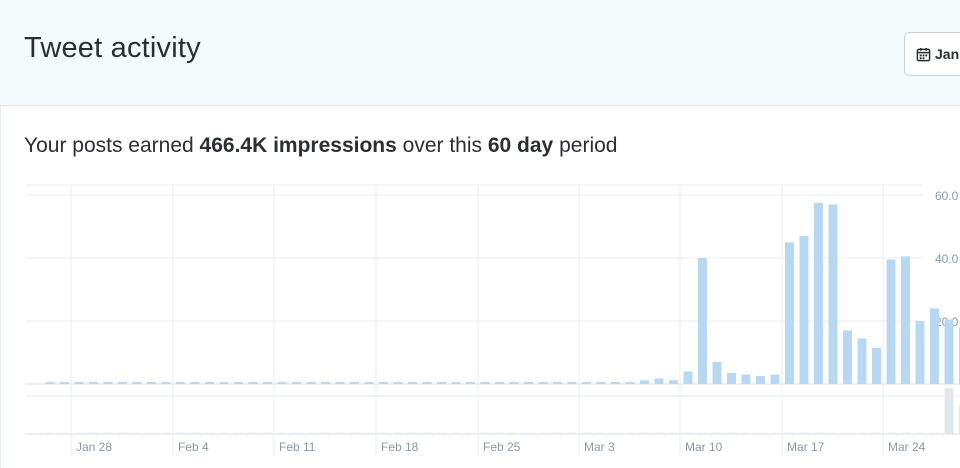  Describe the element at coordinates (297, 447) in the screenshot. I see `x-tick-label: Feb 11` at that location.